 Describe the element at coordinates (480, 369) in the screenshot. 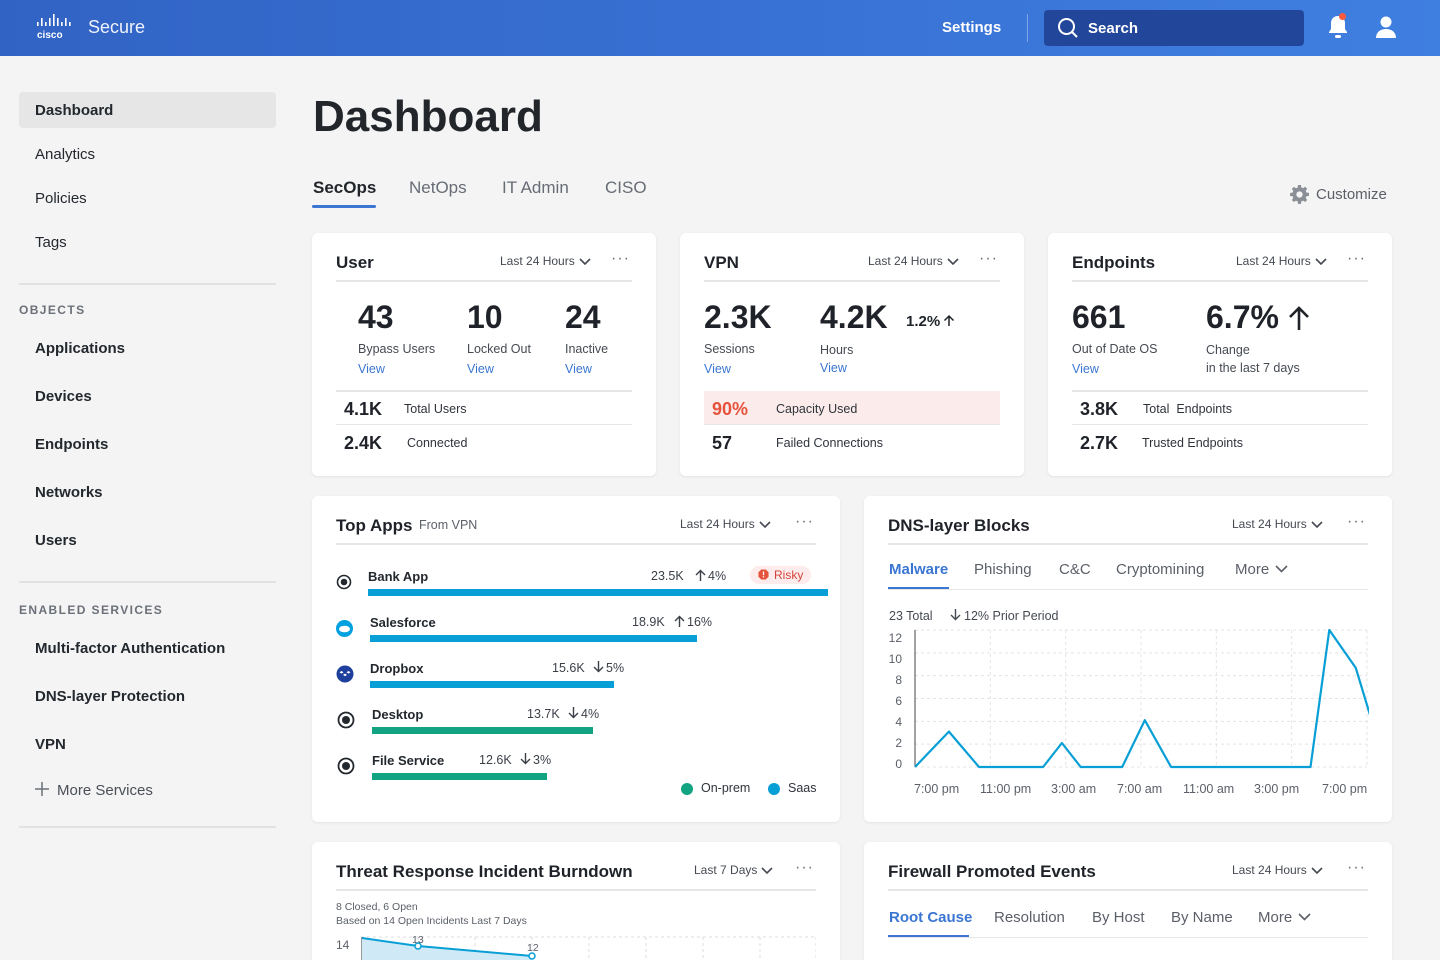

I see `locked-out-view-link: View` at that location.